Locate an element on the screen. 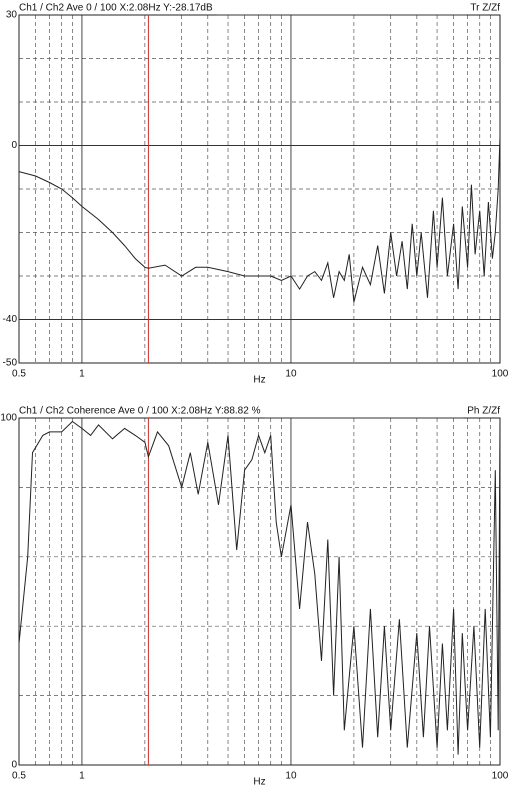 The image size is (511, 791). y-tick-label: 30 is located at coordinates (12, 15).